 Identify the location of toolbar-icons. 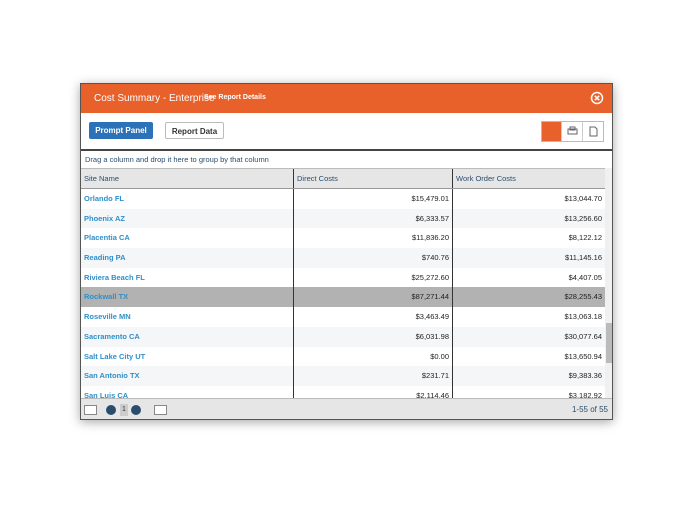
(572, 131).